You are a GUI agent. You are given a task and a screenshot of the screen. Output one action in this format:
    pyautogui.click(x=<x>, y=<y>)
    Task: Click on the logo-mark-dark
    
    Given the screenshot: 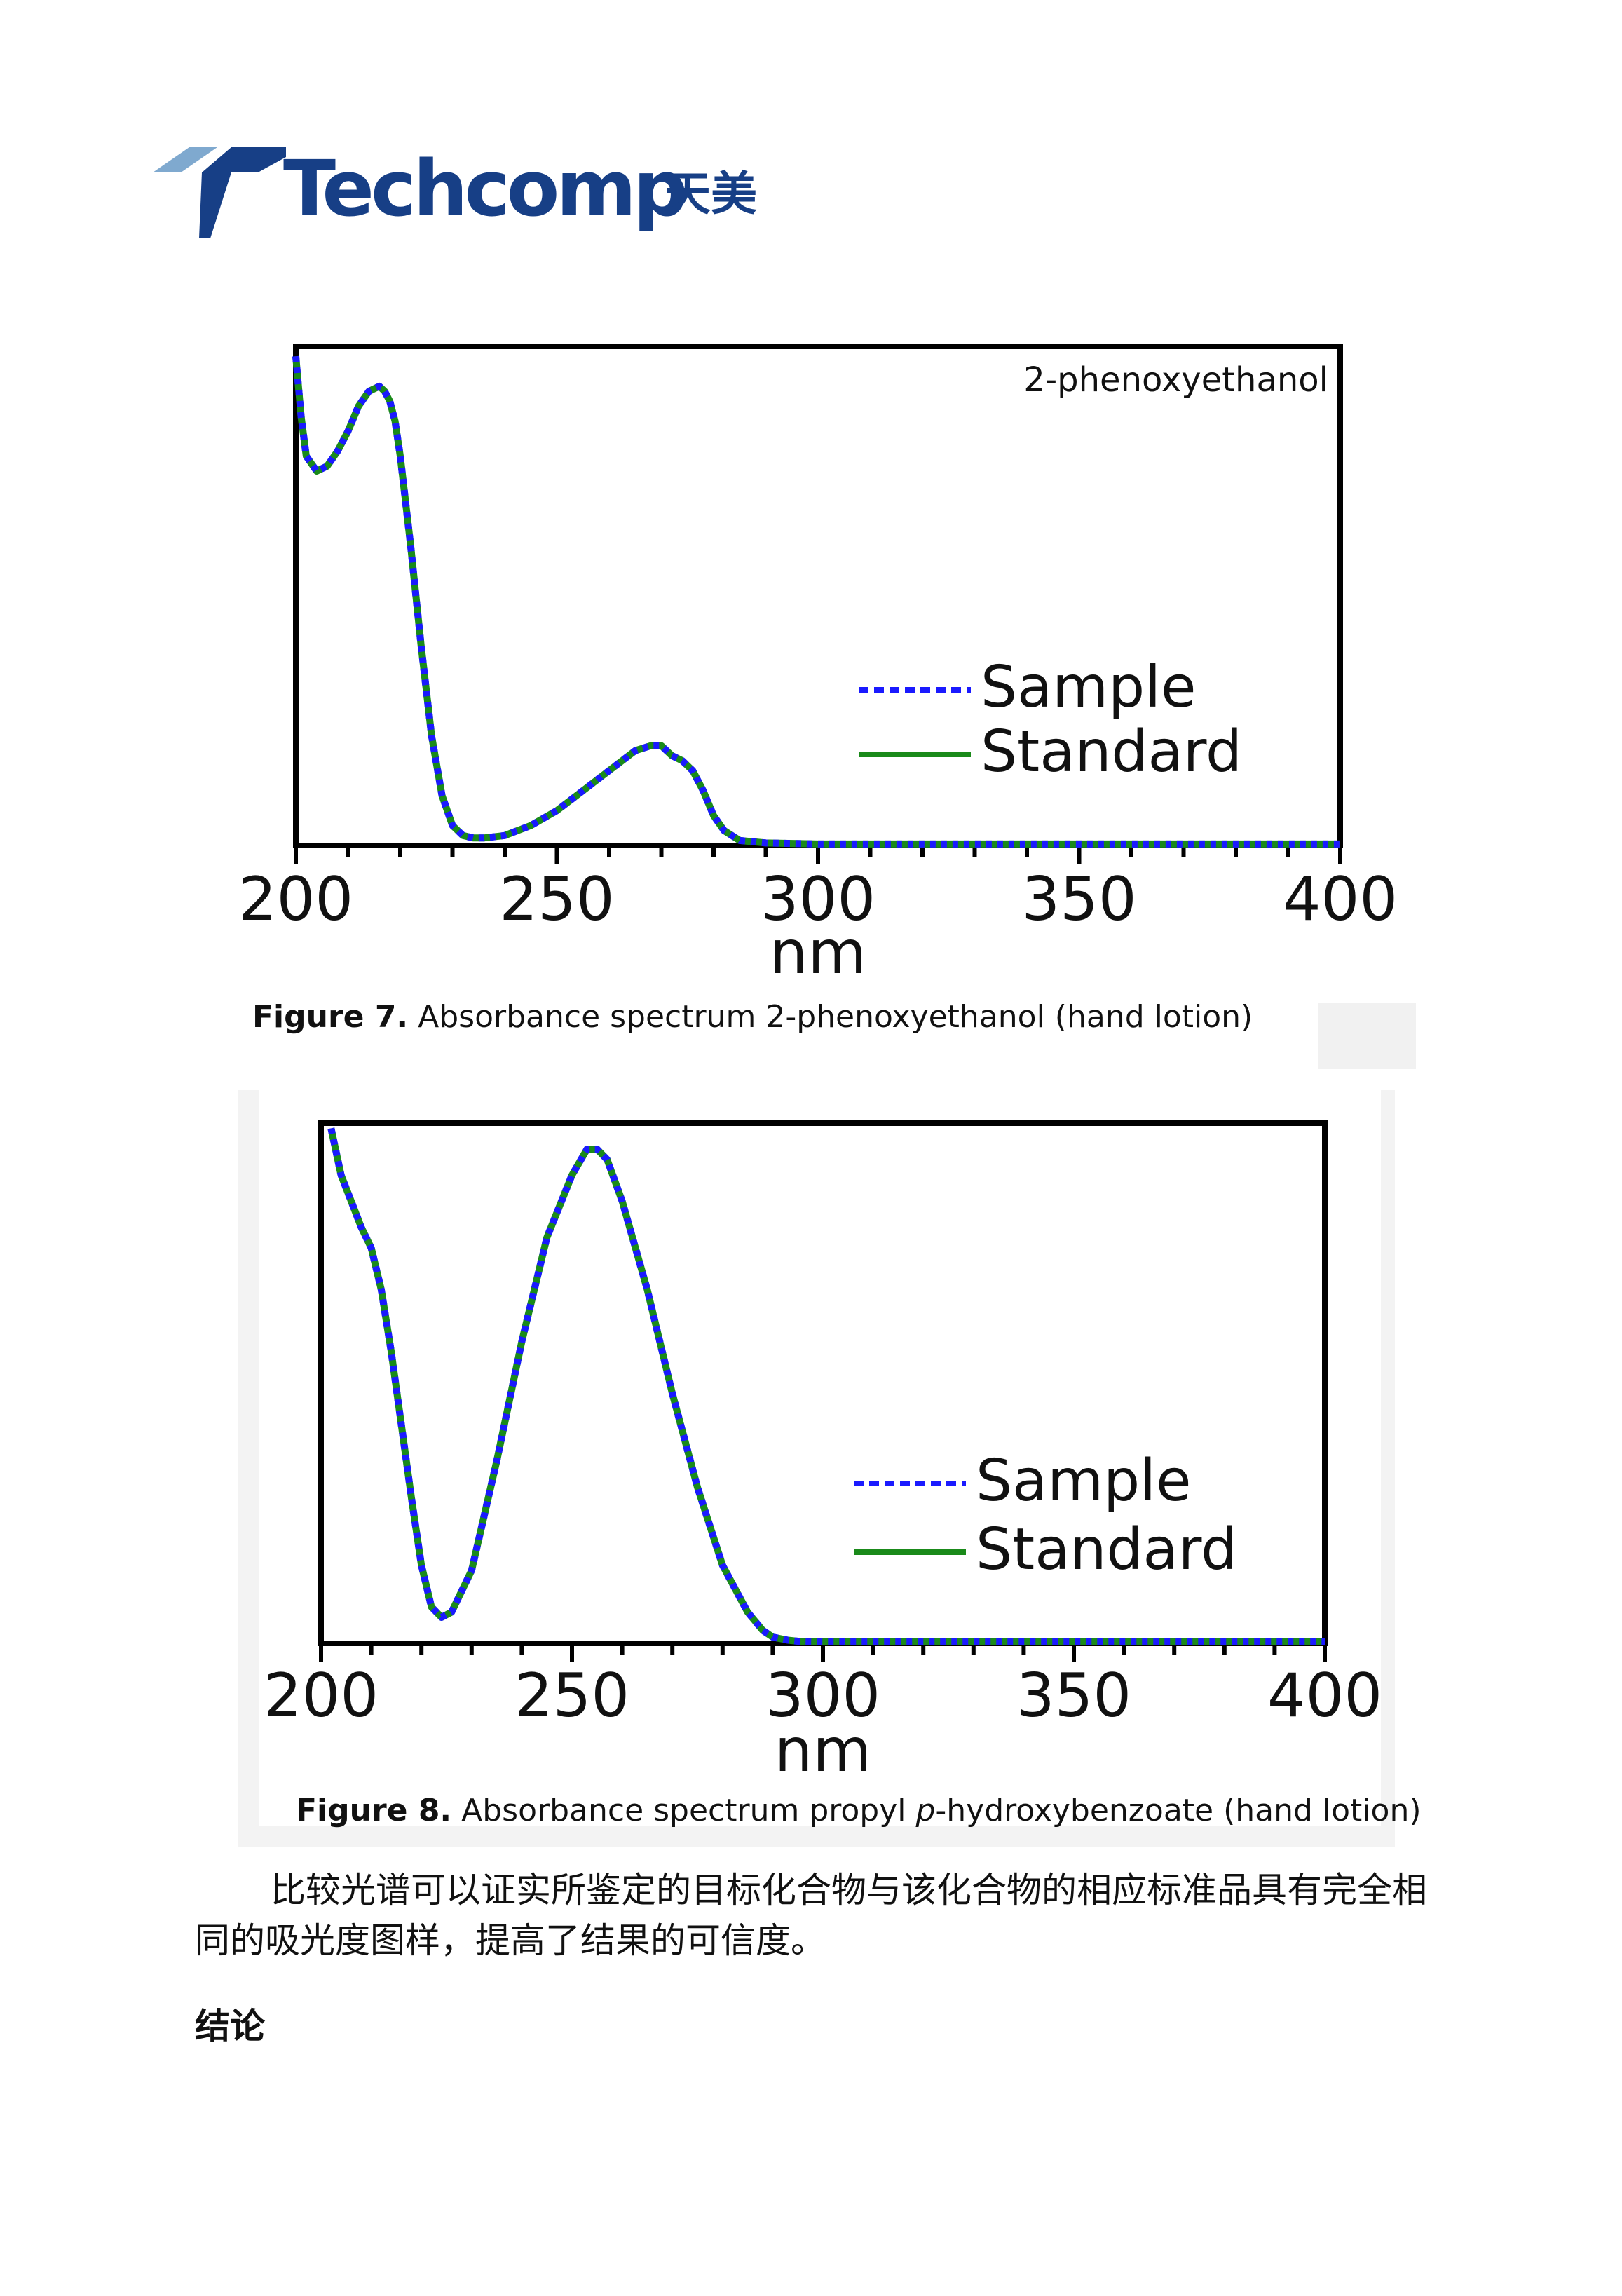 What is the action you would take?
    pyautogui.click(x=242, y=193)
    